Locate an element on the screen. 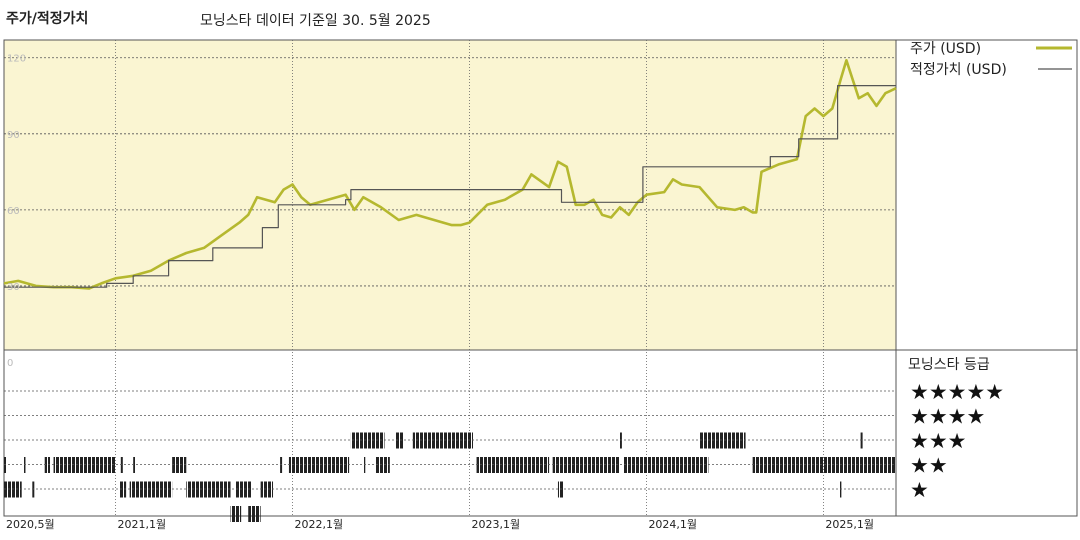 Image resolution: width=1080 pixels, height=540 pixels. legend: 주가 (USD) 적정가치 (USD) is located at coordinates (991, 59).